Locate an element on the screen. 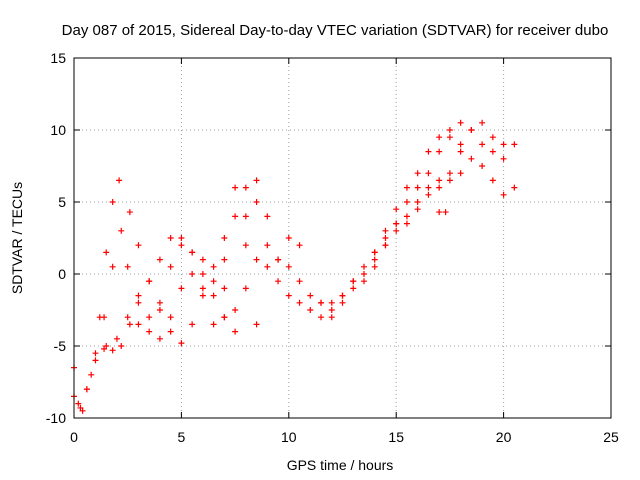 The height and width of the screenshot is (480, 640). y-tick-label: -10 is located at coordinates (56, 418).